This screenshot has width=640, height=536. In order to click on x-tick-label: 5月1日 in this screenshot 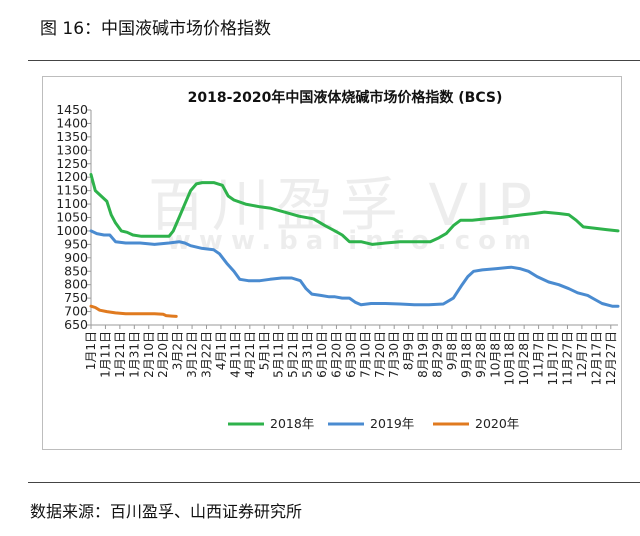, I will do `click(264, 350)`.